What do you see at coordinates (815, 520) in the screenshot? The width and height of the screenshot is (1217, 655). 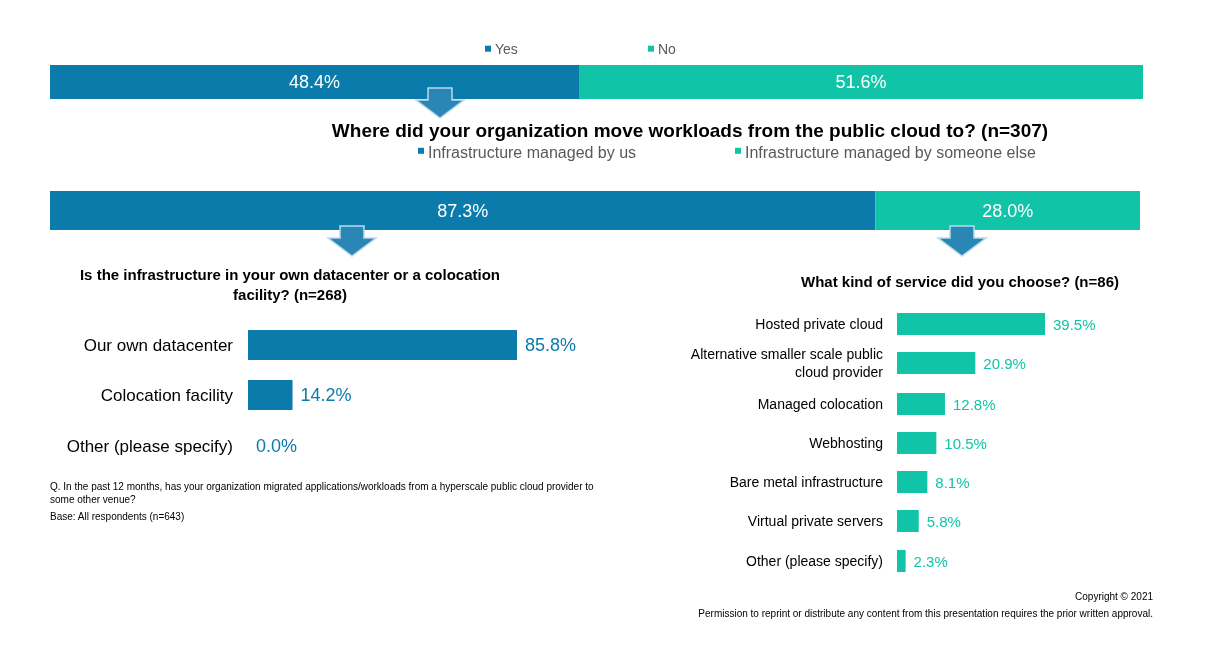 I see `y-tick-label: Virtual private servers` at bounding box center [815, 520].